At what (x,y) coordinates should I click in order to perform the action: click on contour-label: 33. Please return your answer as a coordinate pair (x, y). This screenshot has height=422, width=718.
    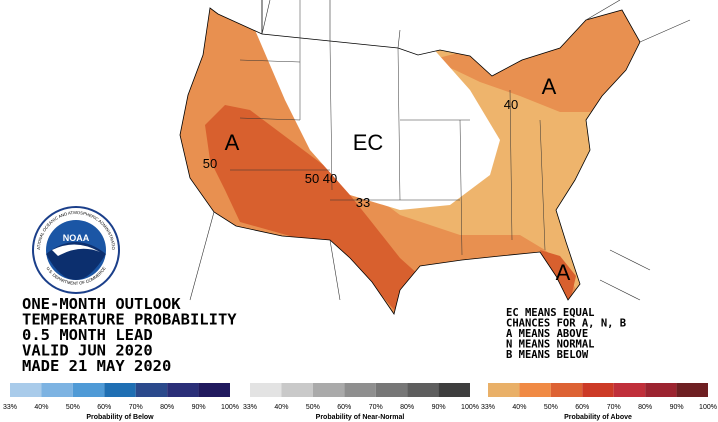
    Looking at the image, I should click on (363, 202).